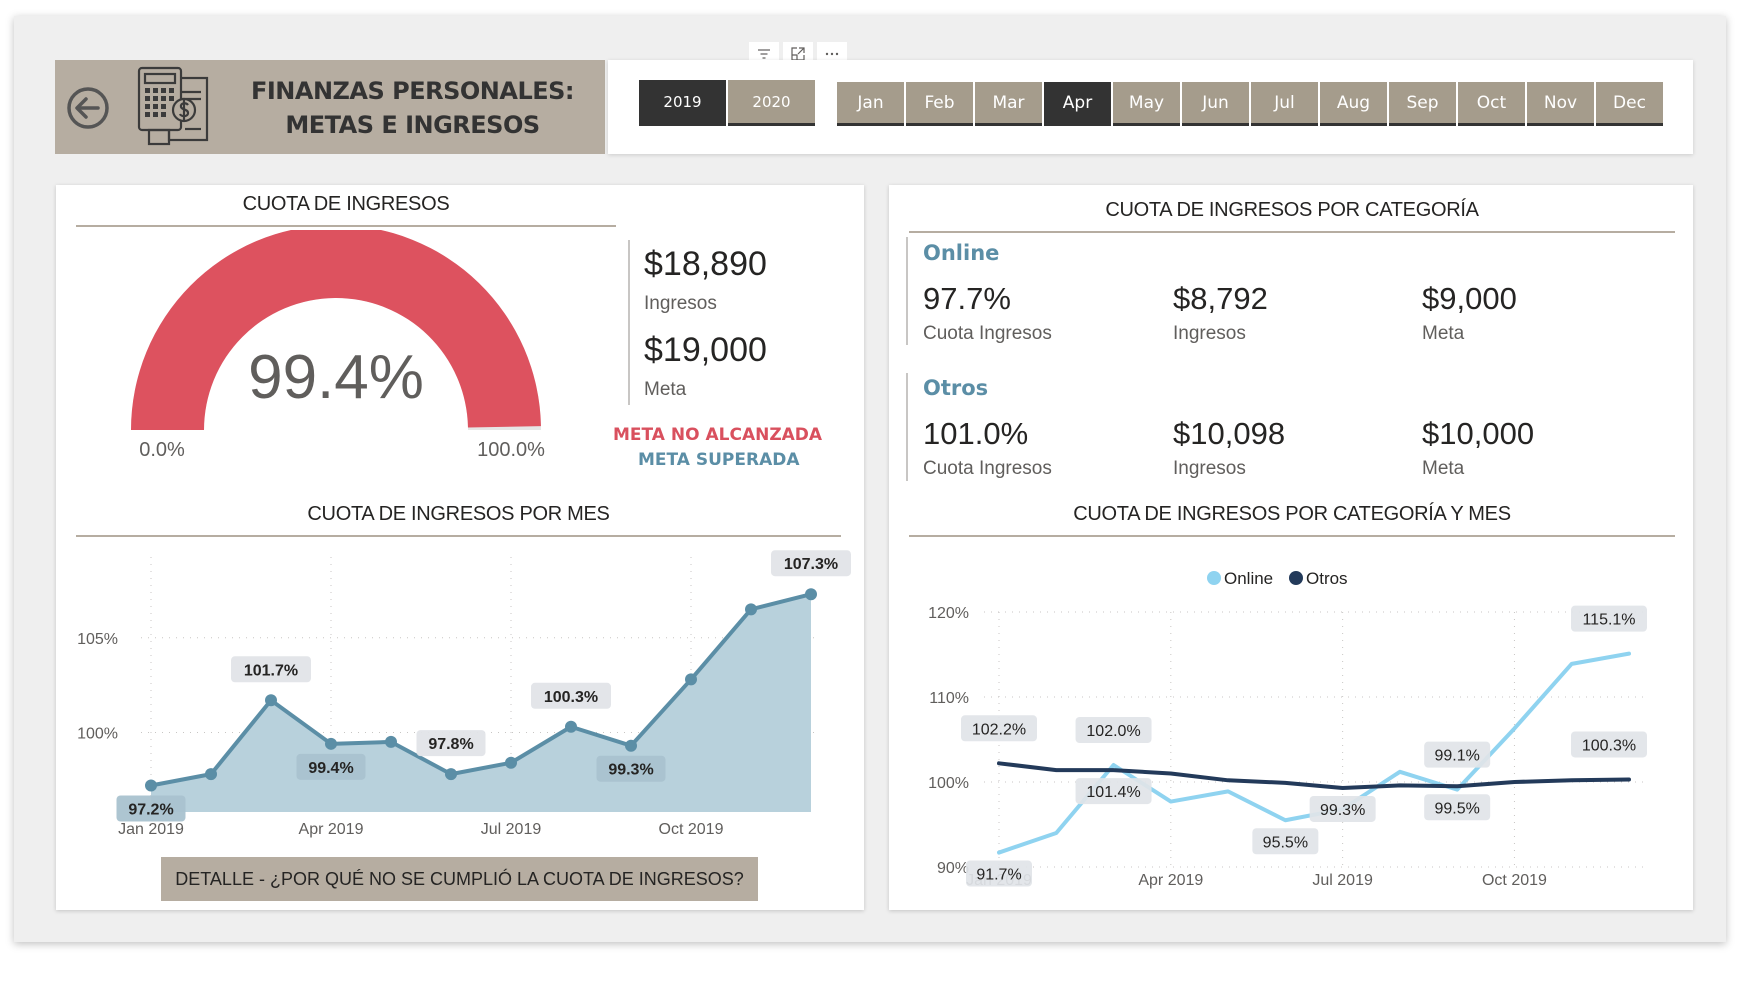 The height and width of the screenshot is (991, 1760). Describe the element at coordinates (1353, 104) in the screenshot. I see `month-option-aug: Aug` at that location.